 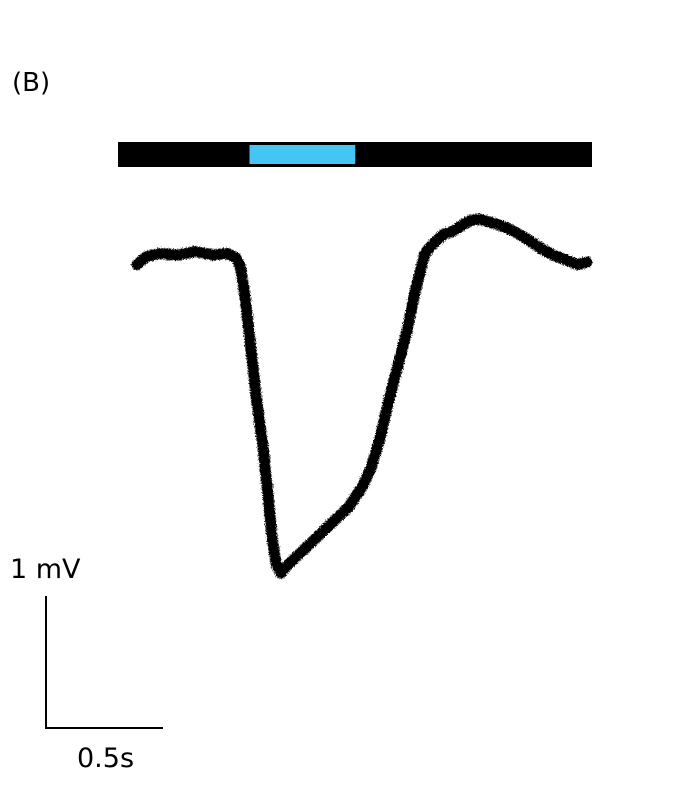 What do you see at coordinates (106, 758) in the screenshot?
I see `scale-bar-time-label: 0.5s` at bounding box center [106, 758].